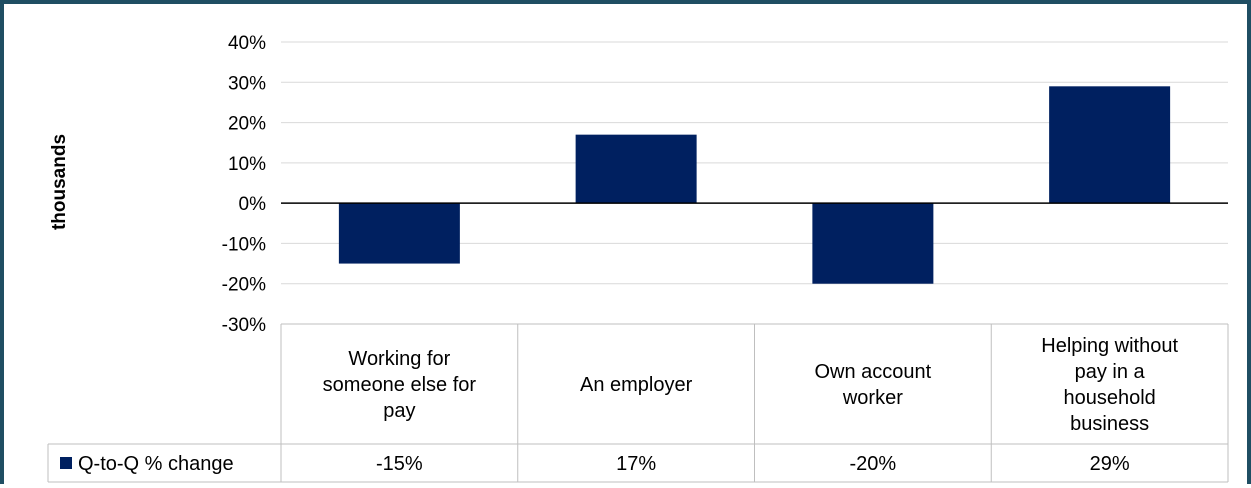 This screenshot has width=1251, height=488. I want to click on legend-label: Q-to-Q % change, so click(156, 464).